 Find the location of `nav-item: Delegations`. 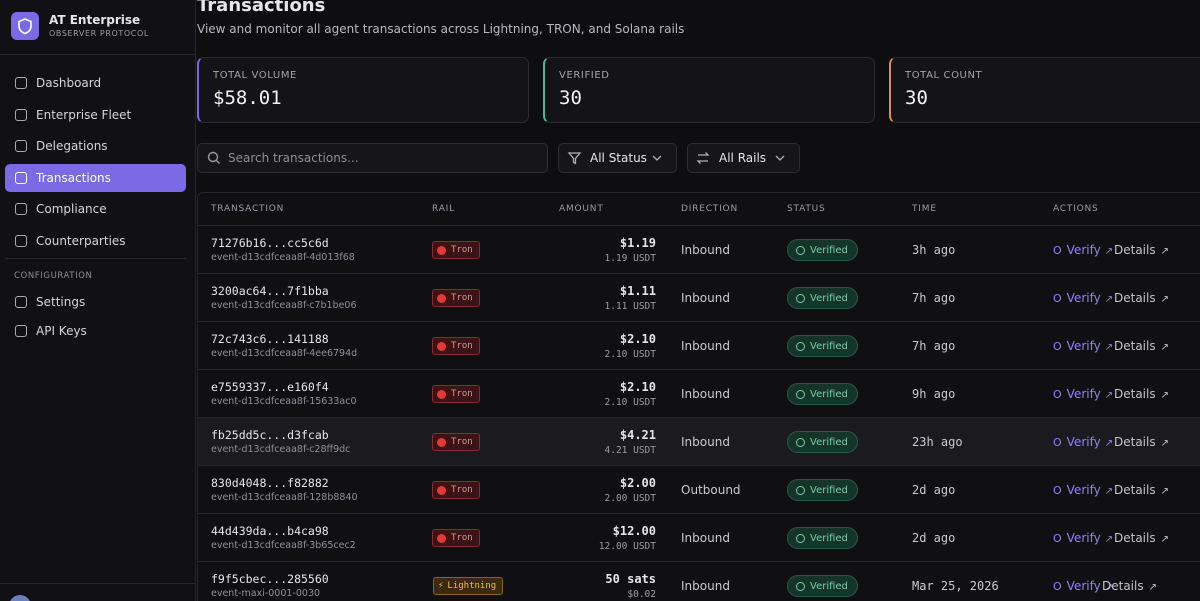

nav-item: Delegations is located at coordinates (95, 146).